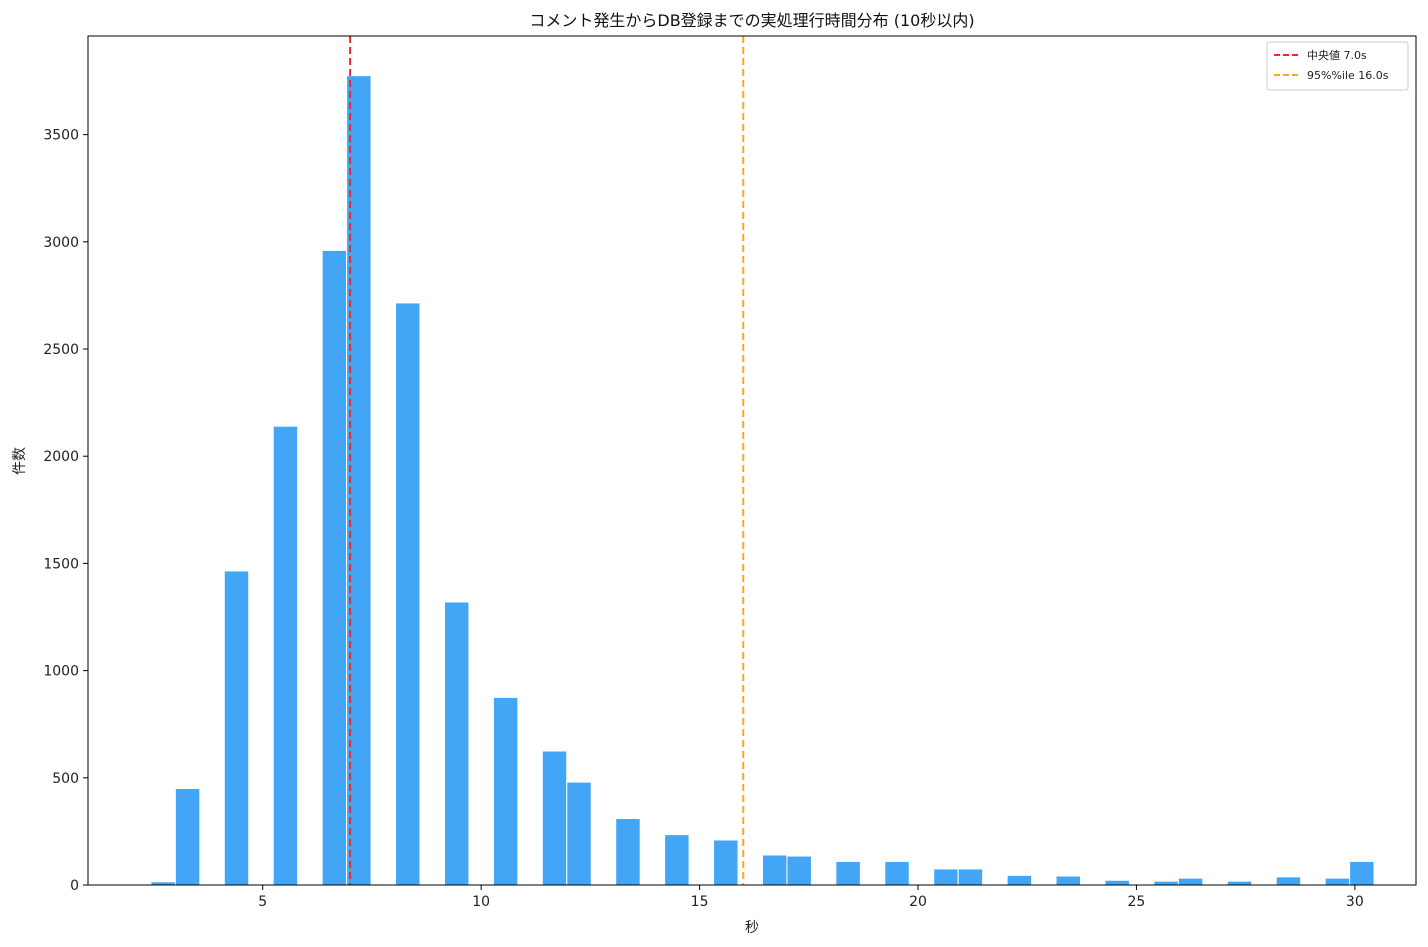 The height and width of the screenshot is (947, 1428). I want to click on x-tick-label: 5, so click(262, 902).